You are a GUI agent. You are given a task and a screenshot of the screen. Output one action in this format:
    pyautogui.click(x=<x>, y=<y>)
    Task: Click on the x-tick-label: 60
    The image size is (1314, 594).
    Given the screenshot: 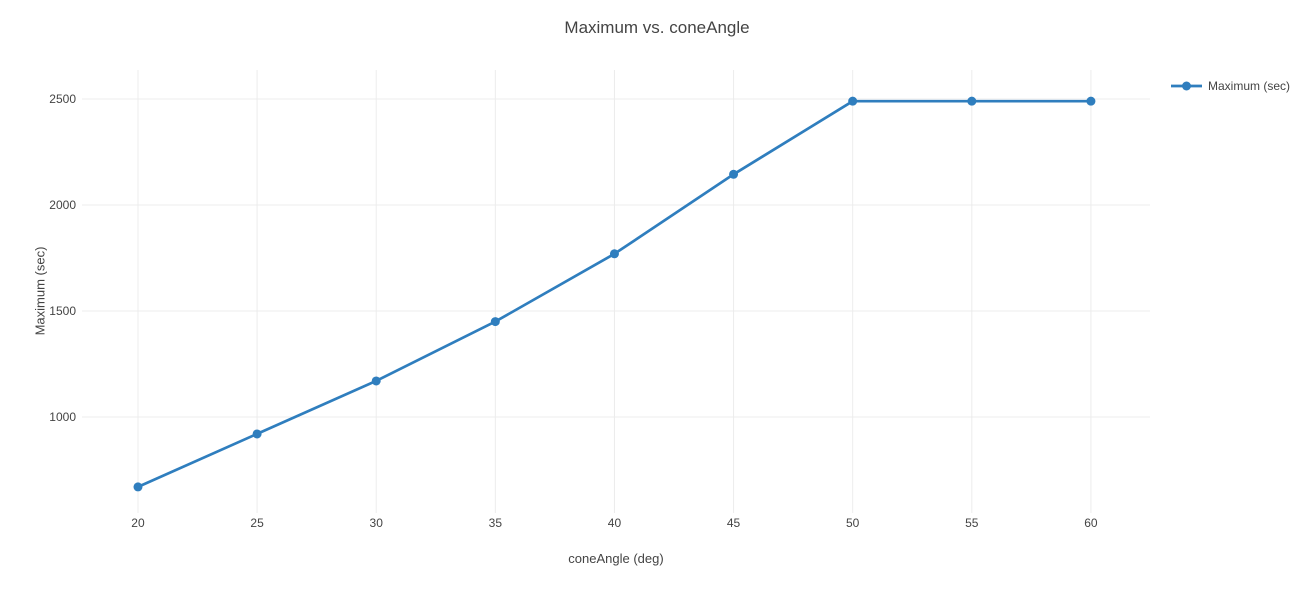 What is the action you would take?
    pyautogui.click(x=1091, y=523)
    